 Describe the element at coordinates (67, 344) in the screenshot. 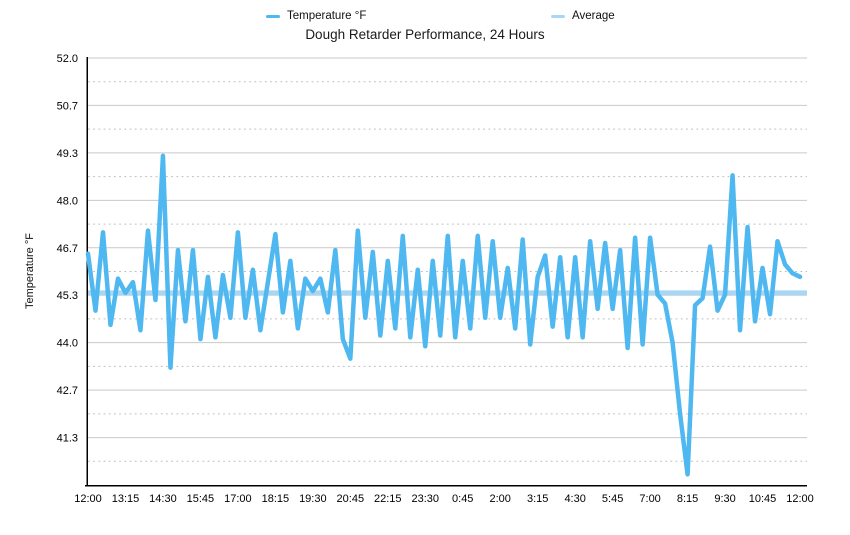

I see `y-tick-label: 44.0` at that location.